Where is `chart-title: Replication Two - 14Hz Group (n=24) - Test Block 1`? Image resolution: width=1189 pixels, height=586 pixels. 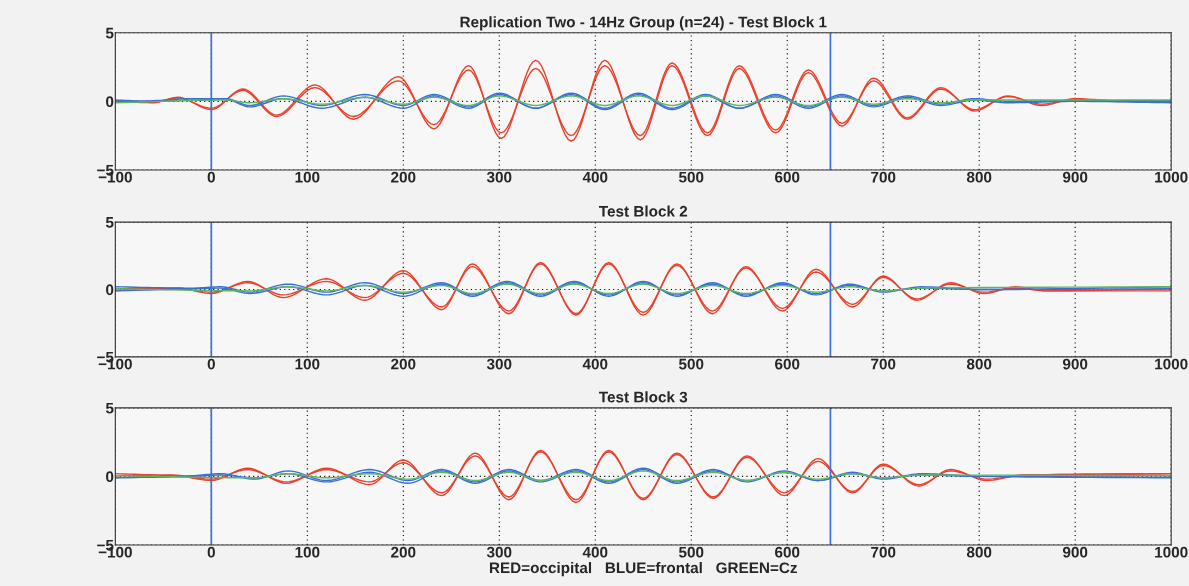
chart-title: Replication Two - 14Hz Group (n=24) - Test Block 1 is located at coordinates (643, 23).